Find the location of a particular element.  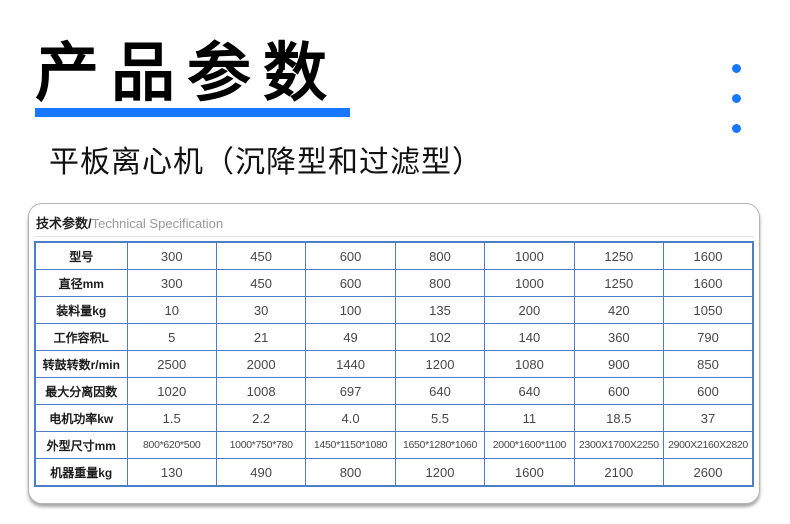

spec-cell: 140 is located at coordinates (529, 337).